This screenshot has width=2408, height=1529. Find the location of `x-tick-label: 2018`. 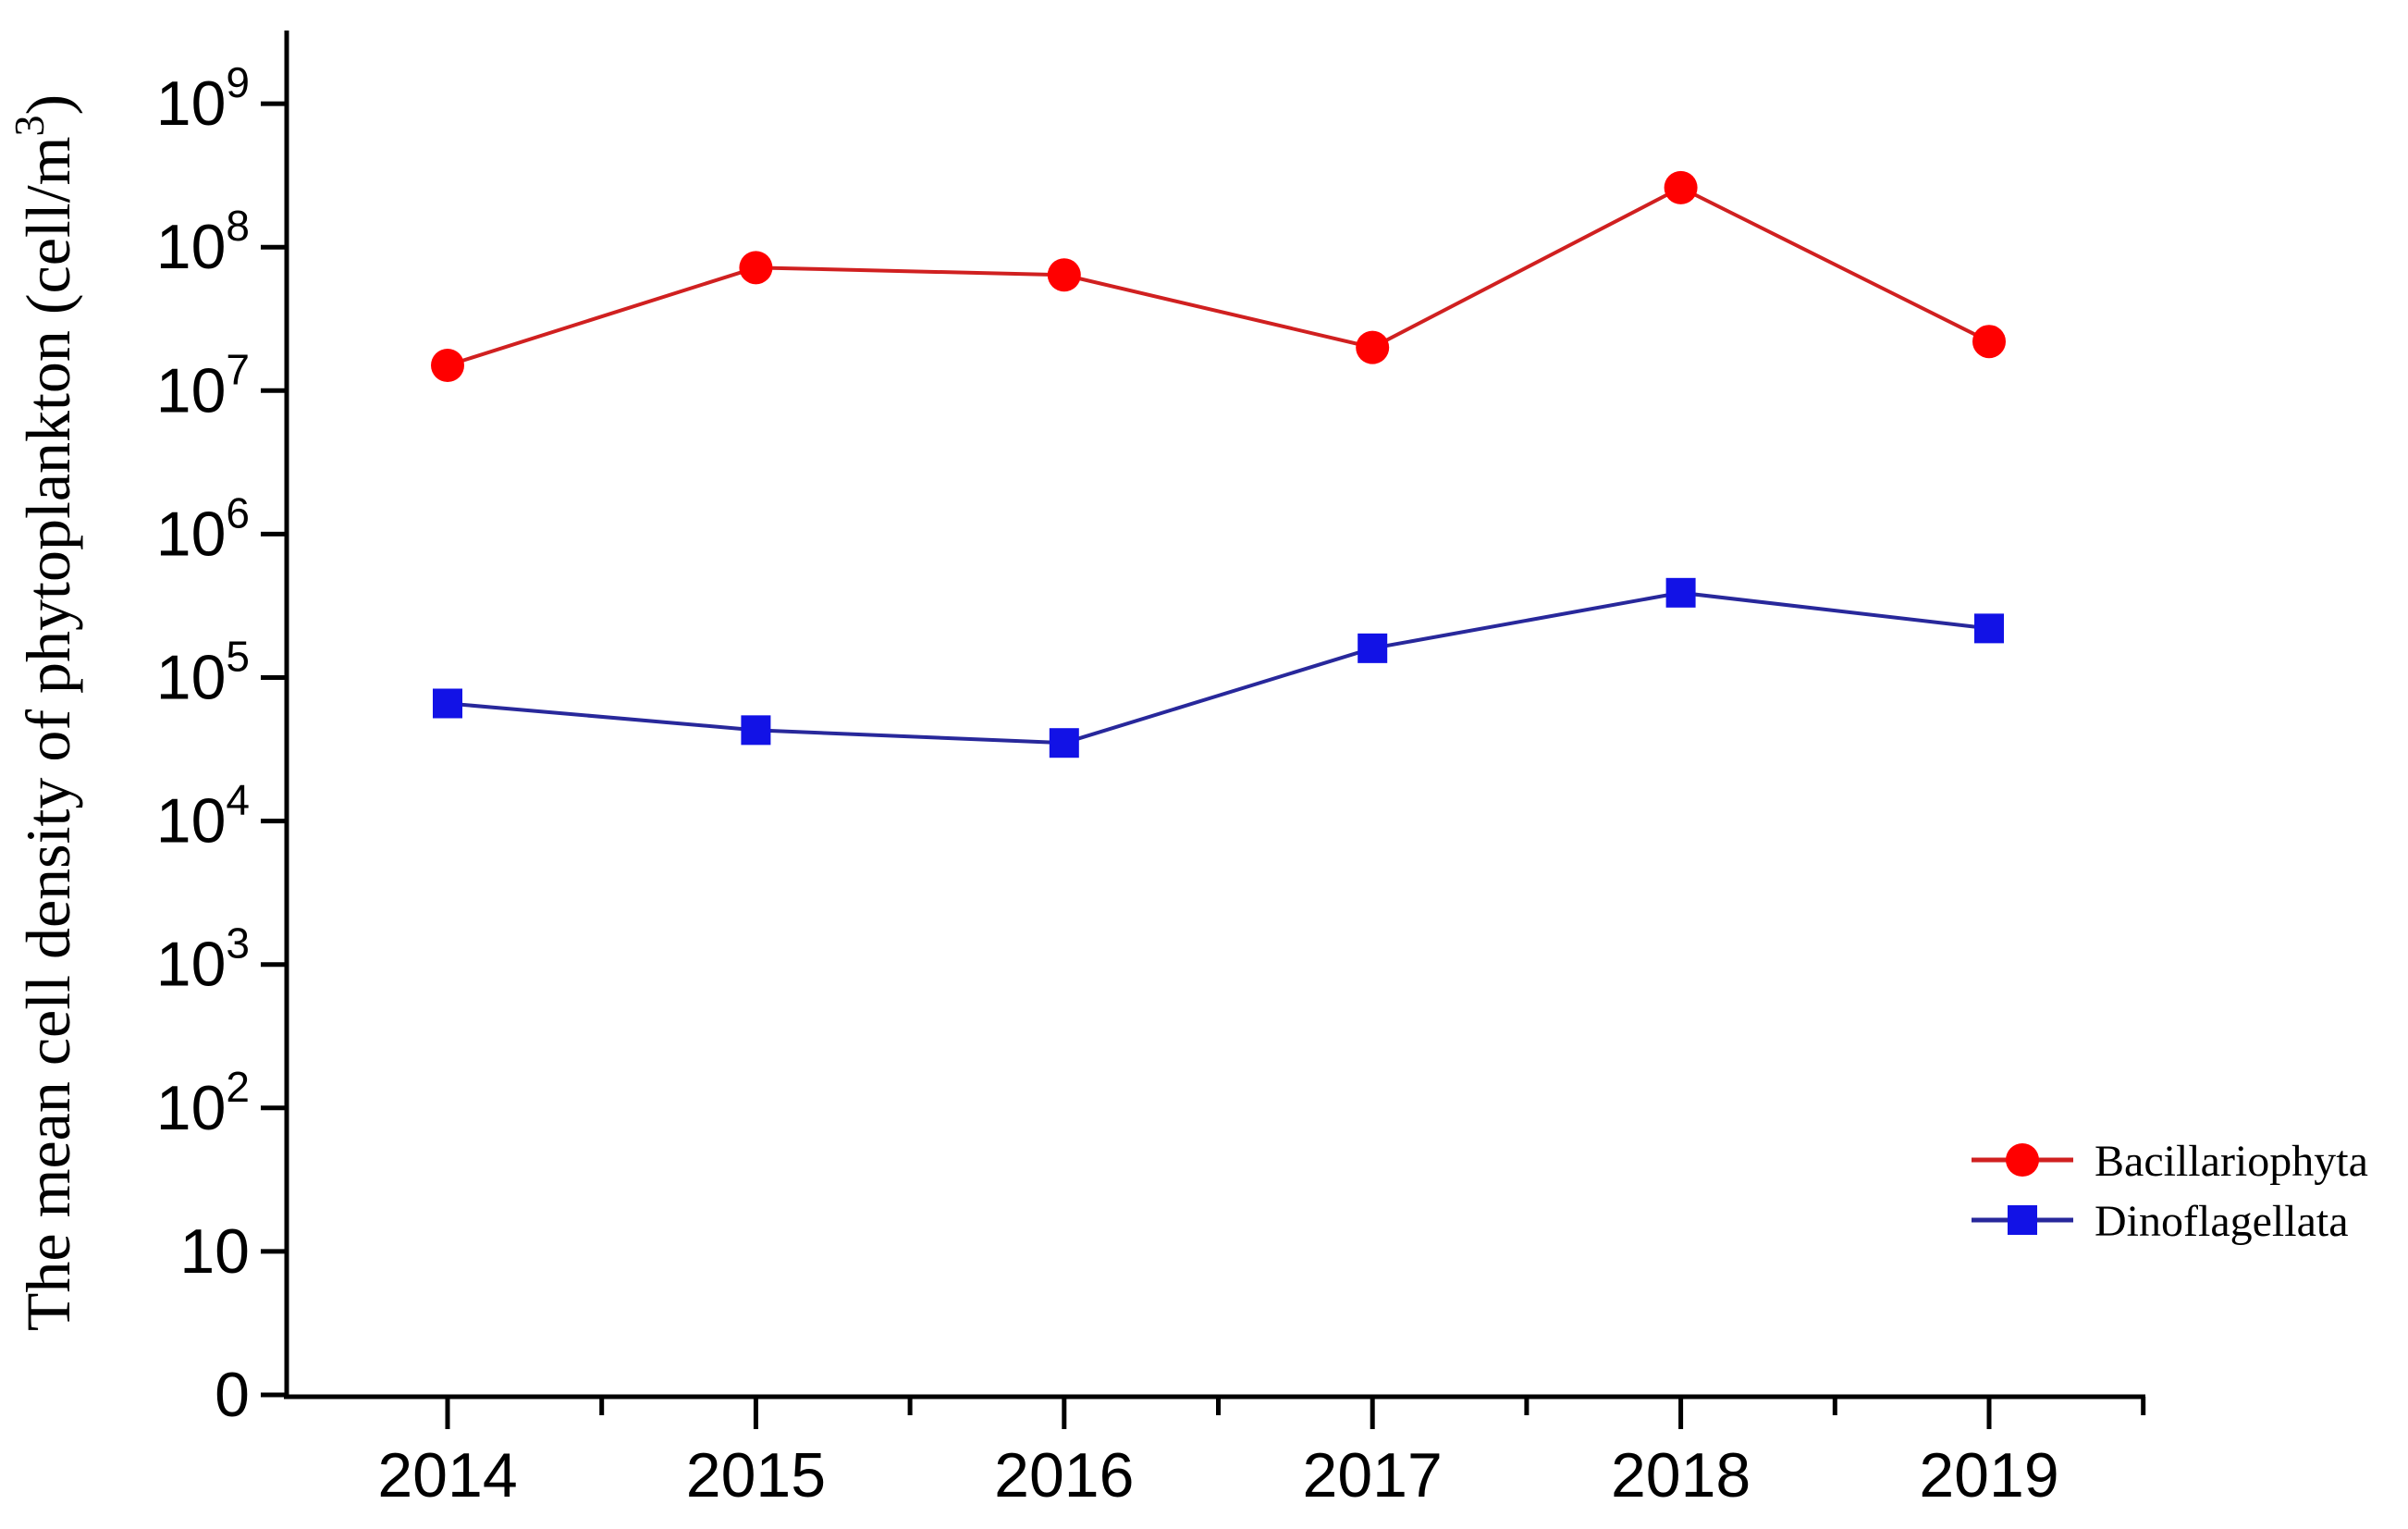

x-tick-label: 2018 is located at coordinates (1681, 1476).